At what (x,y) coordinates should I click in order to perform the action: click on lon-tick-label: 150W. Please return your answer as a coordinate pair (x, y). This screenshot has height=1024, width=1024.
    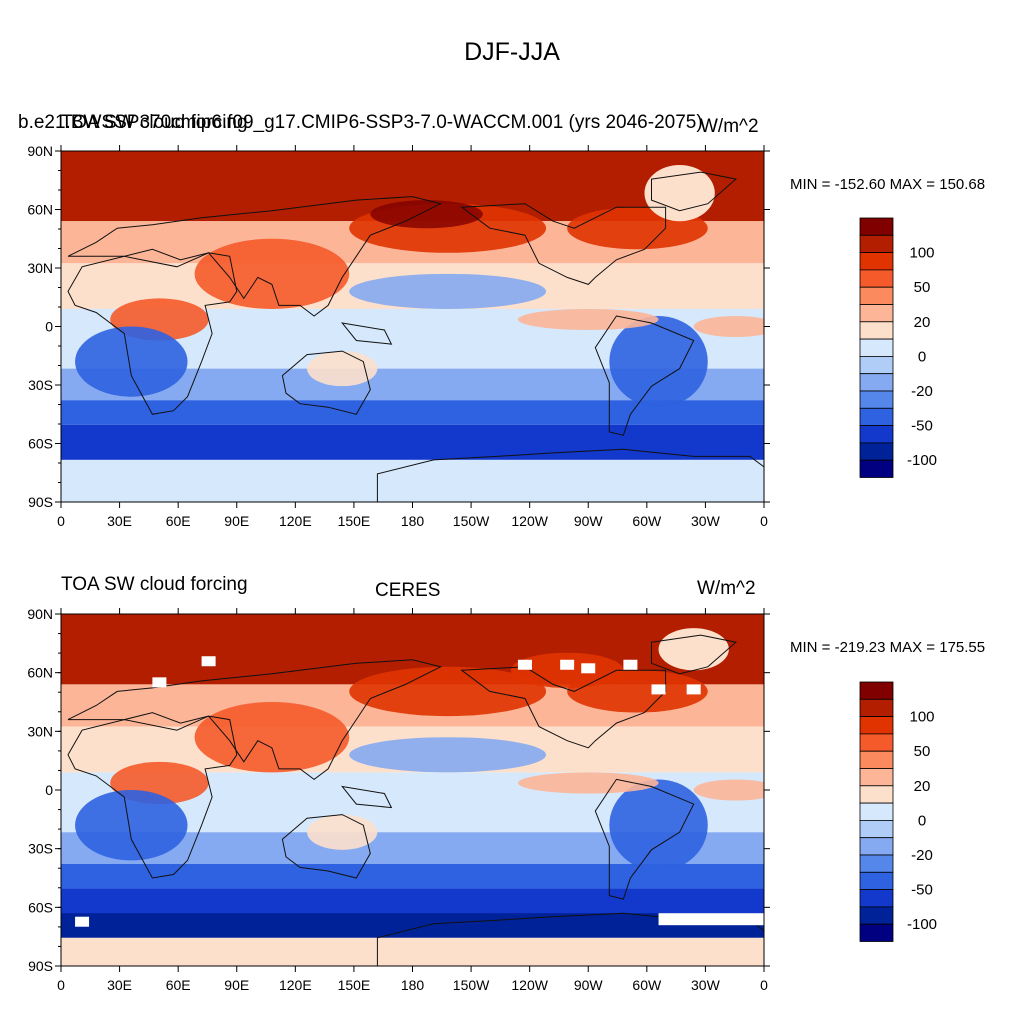
    Looking at the image, I should click on (471, 521).